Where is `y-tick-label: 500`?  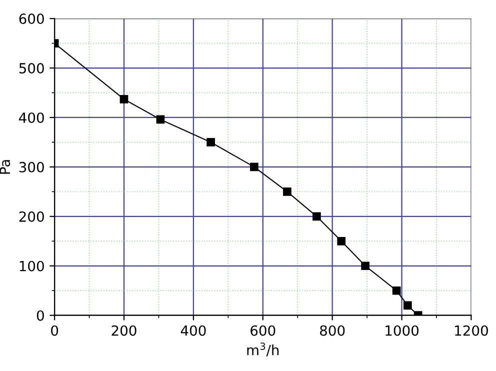 y-tick-label: 500 is located at coordinates (31, 68).